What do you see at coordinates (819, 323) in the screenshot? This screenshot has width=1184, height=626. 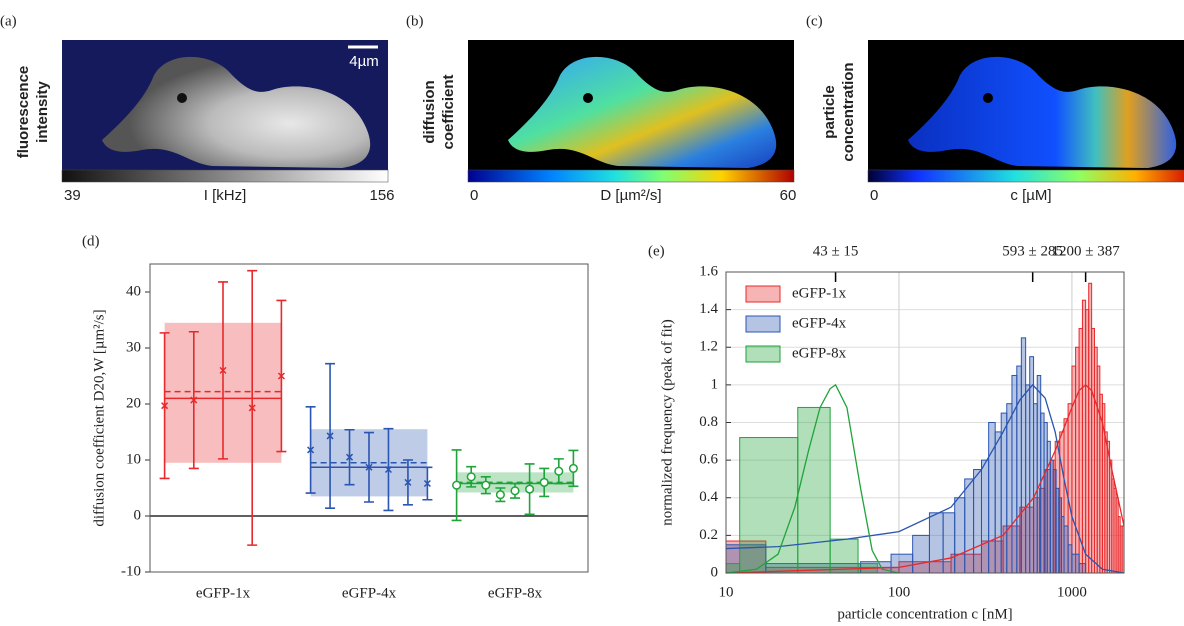 I see `legend-label: eGFP-4x` at bounding box center [819, 323].